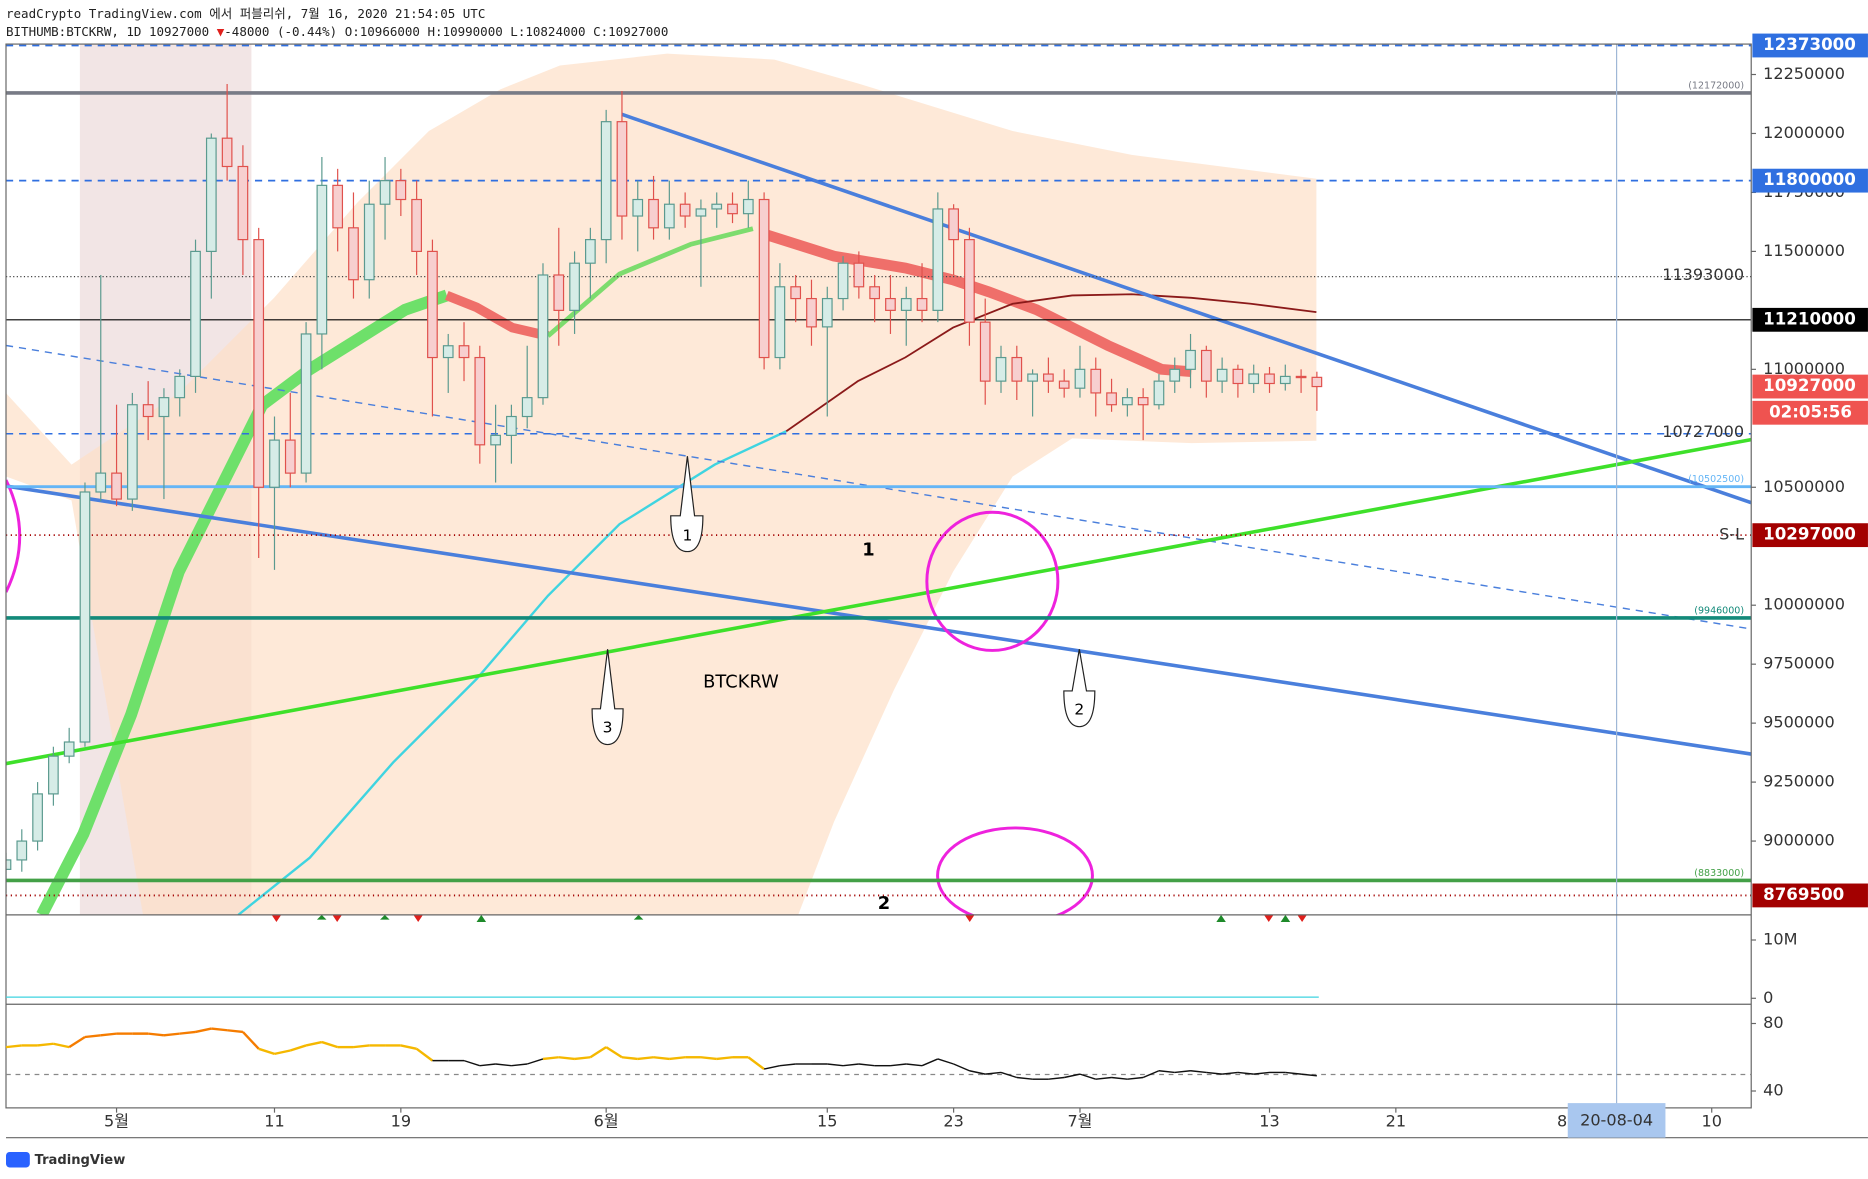 The width and height of the screenshot is (1868, 1179). I want to click on y-tick-label: 12250000, so click(1804, 73).